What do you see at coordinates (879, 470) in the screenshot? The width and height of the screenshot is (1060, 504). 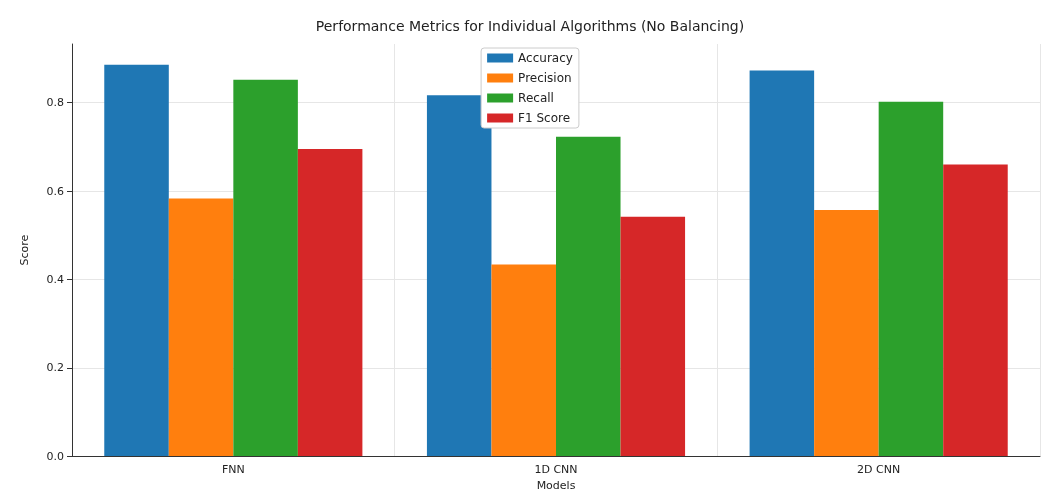 I see `x-tick-label: 2D CNN` at bounding box center [879, 470].